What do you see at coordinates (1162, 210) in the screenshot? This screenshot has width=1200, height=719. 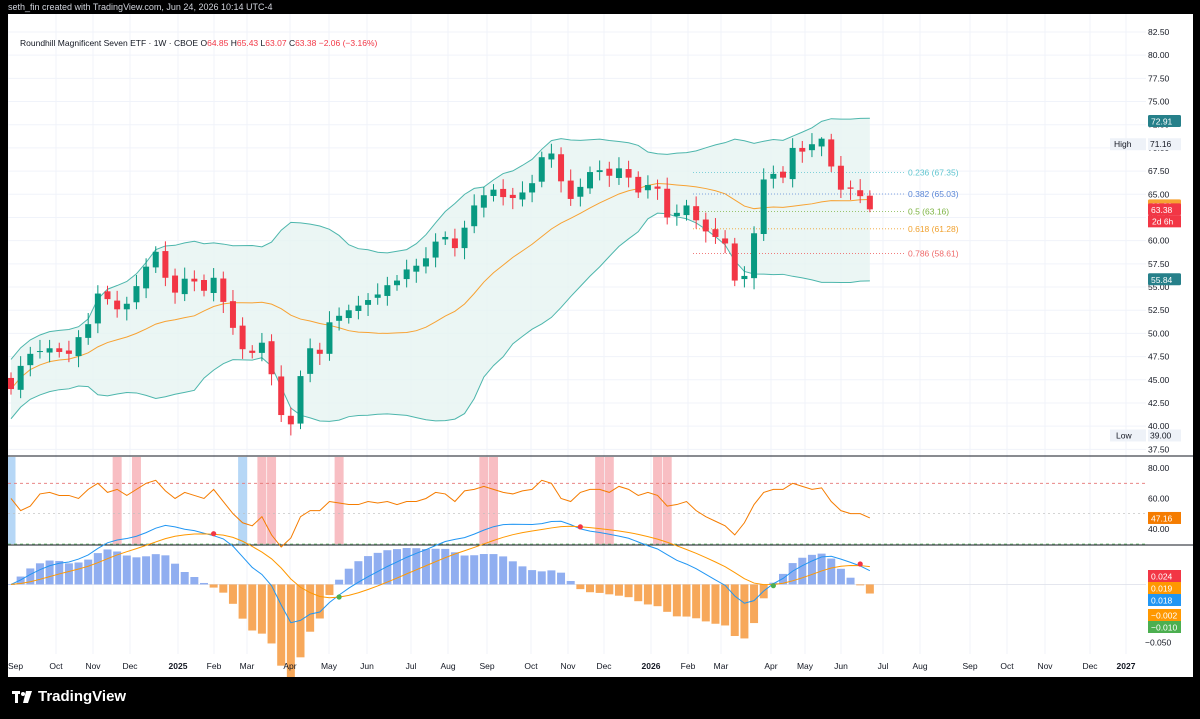 I see `price-badge-label: 63.38` at bounding box center [1162, 210].